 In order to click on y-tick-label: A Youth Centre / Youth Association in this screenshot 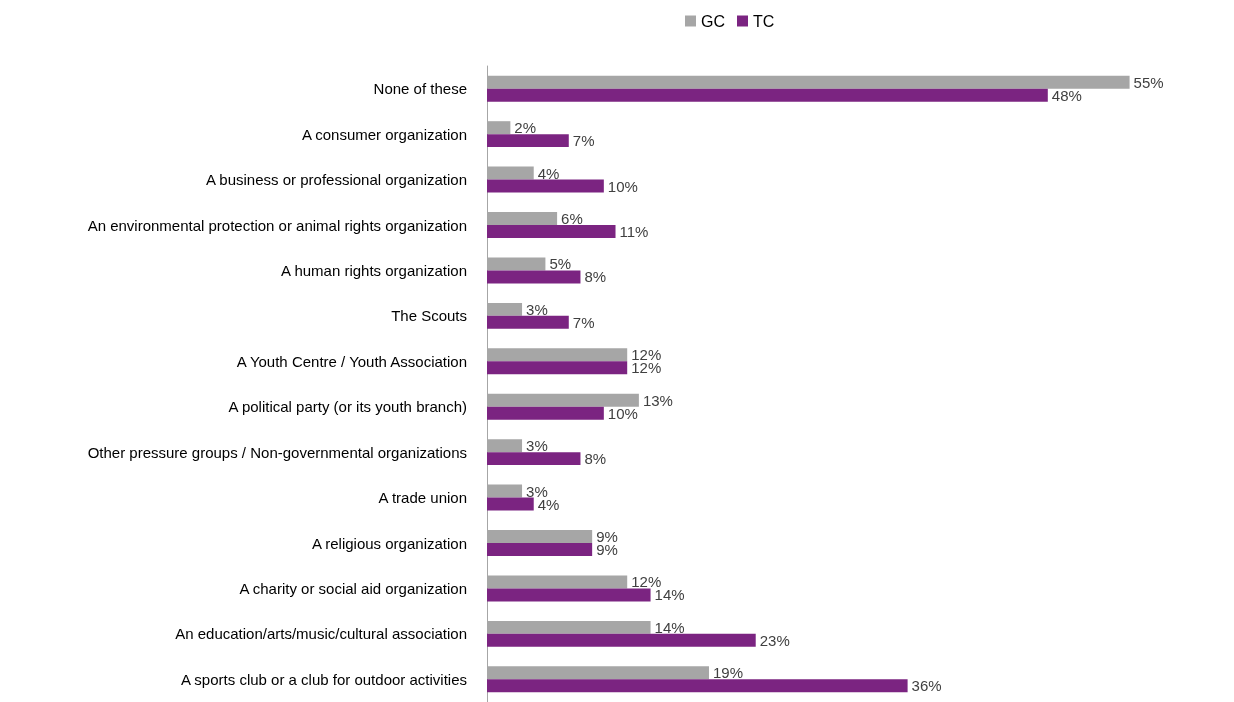, I will do `click(351, 361)`.